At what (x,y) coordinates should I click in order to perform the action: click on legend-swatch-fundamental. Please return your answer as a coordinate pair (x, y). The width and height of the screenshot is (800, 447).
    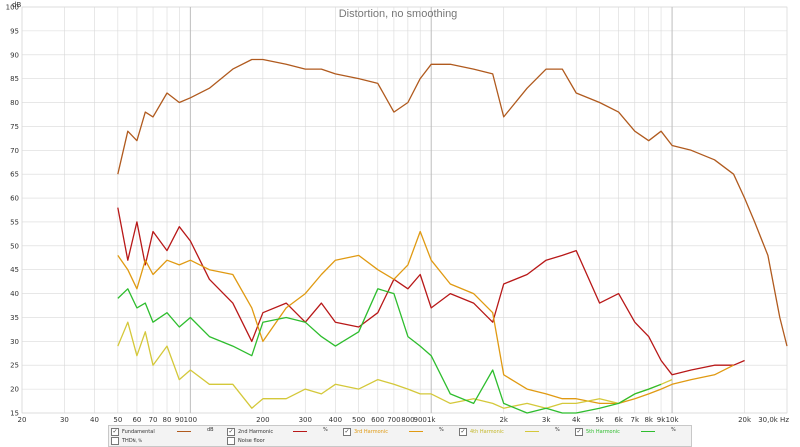
    Looking at the image, I should click on (184, 431).